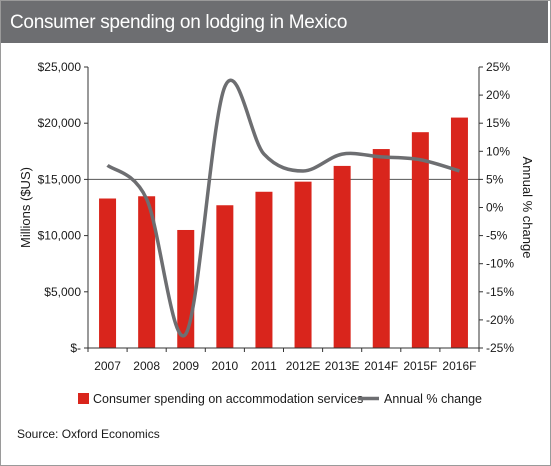  Describe the element at coordinates (381, 248) in the screenshot. I see `bar-2014F` at that location.